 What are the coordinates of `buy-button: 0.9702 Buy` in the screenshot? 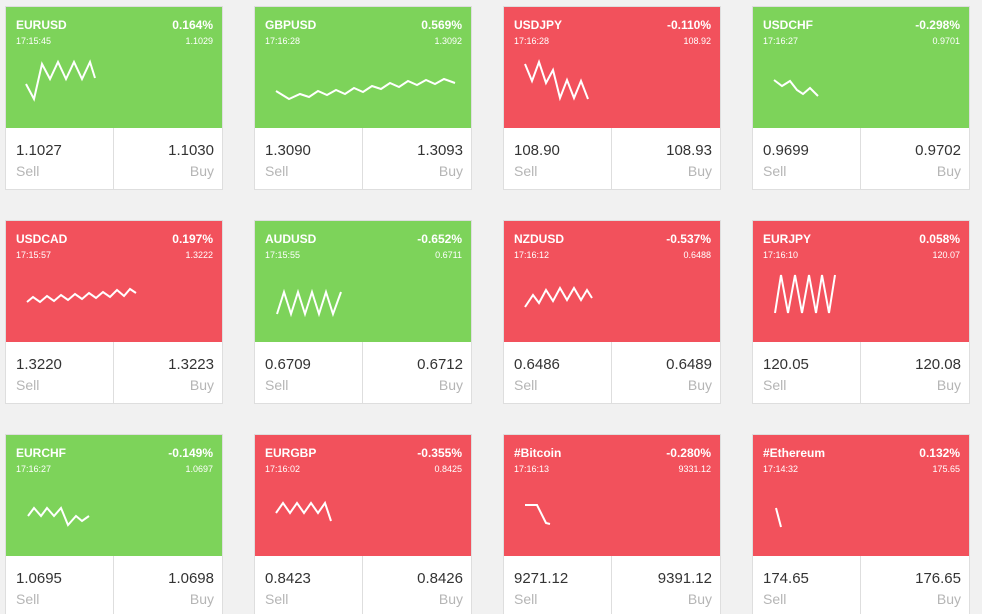 It's located at (915, 158).